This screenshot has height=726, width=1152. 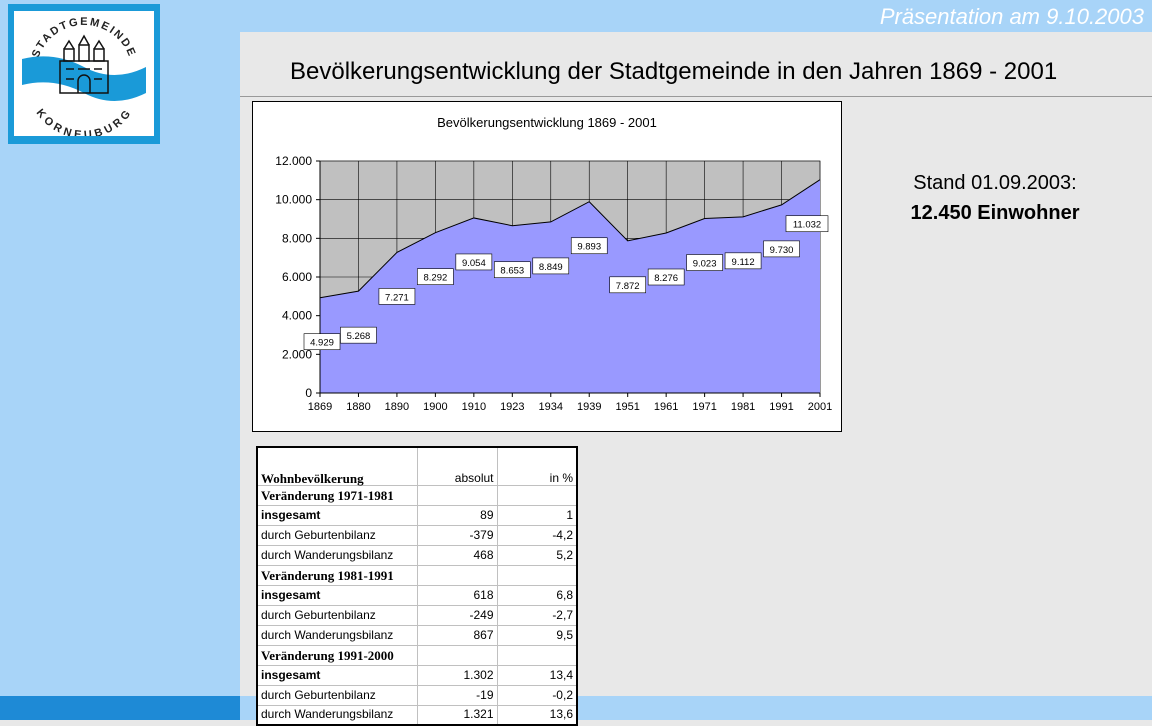 I want to click on presentation-date-label: Präsentation am 9.10.2003, so click(x=1011, y=16).